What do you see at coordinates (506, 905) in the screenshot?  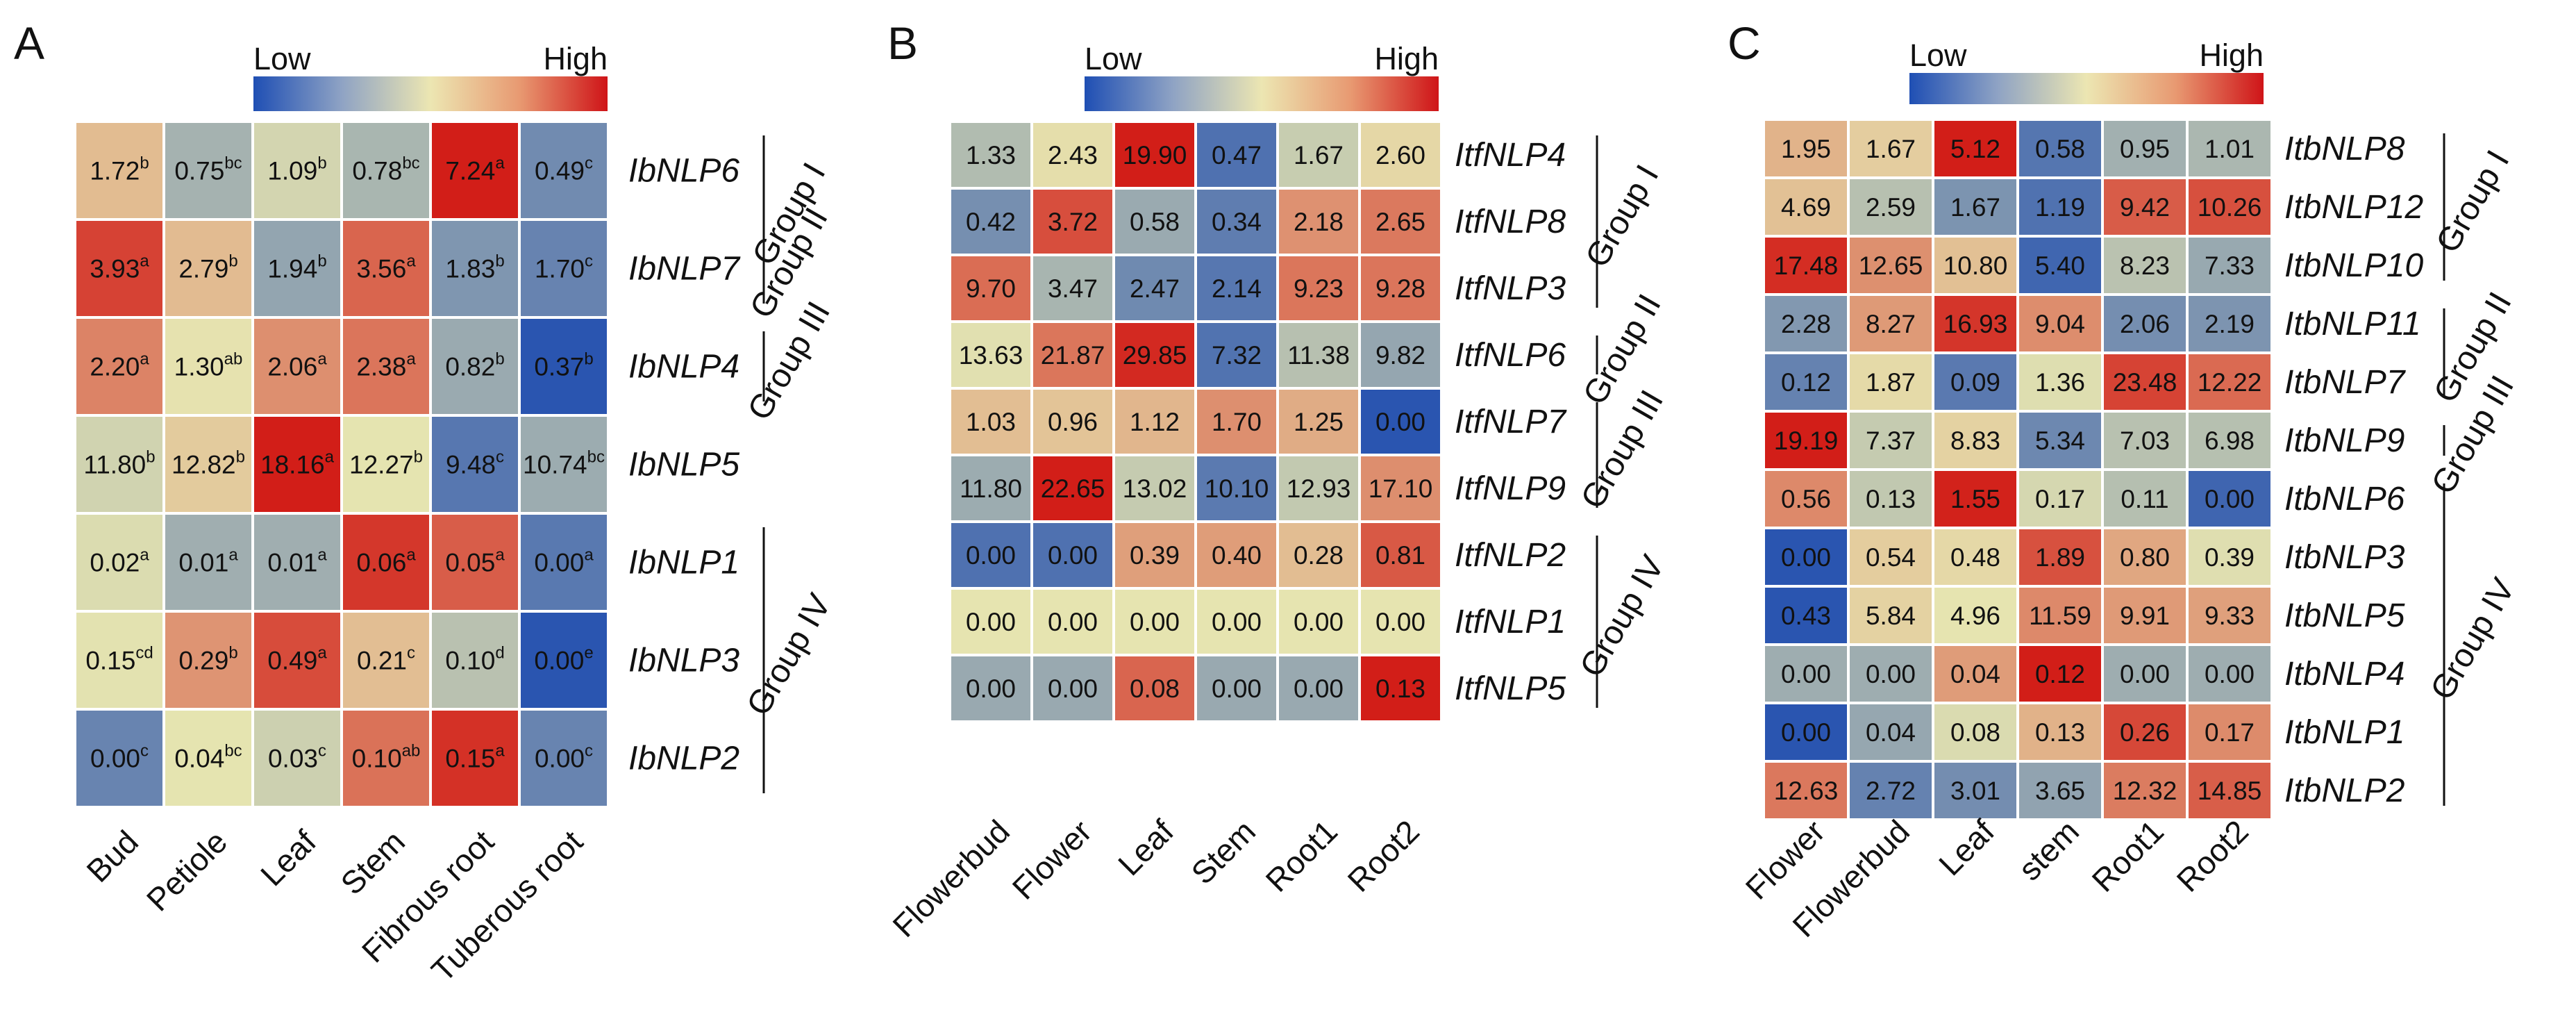 I see `column-label: Tuberous root` at bounding box center [506, 905].